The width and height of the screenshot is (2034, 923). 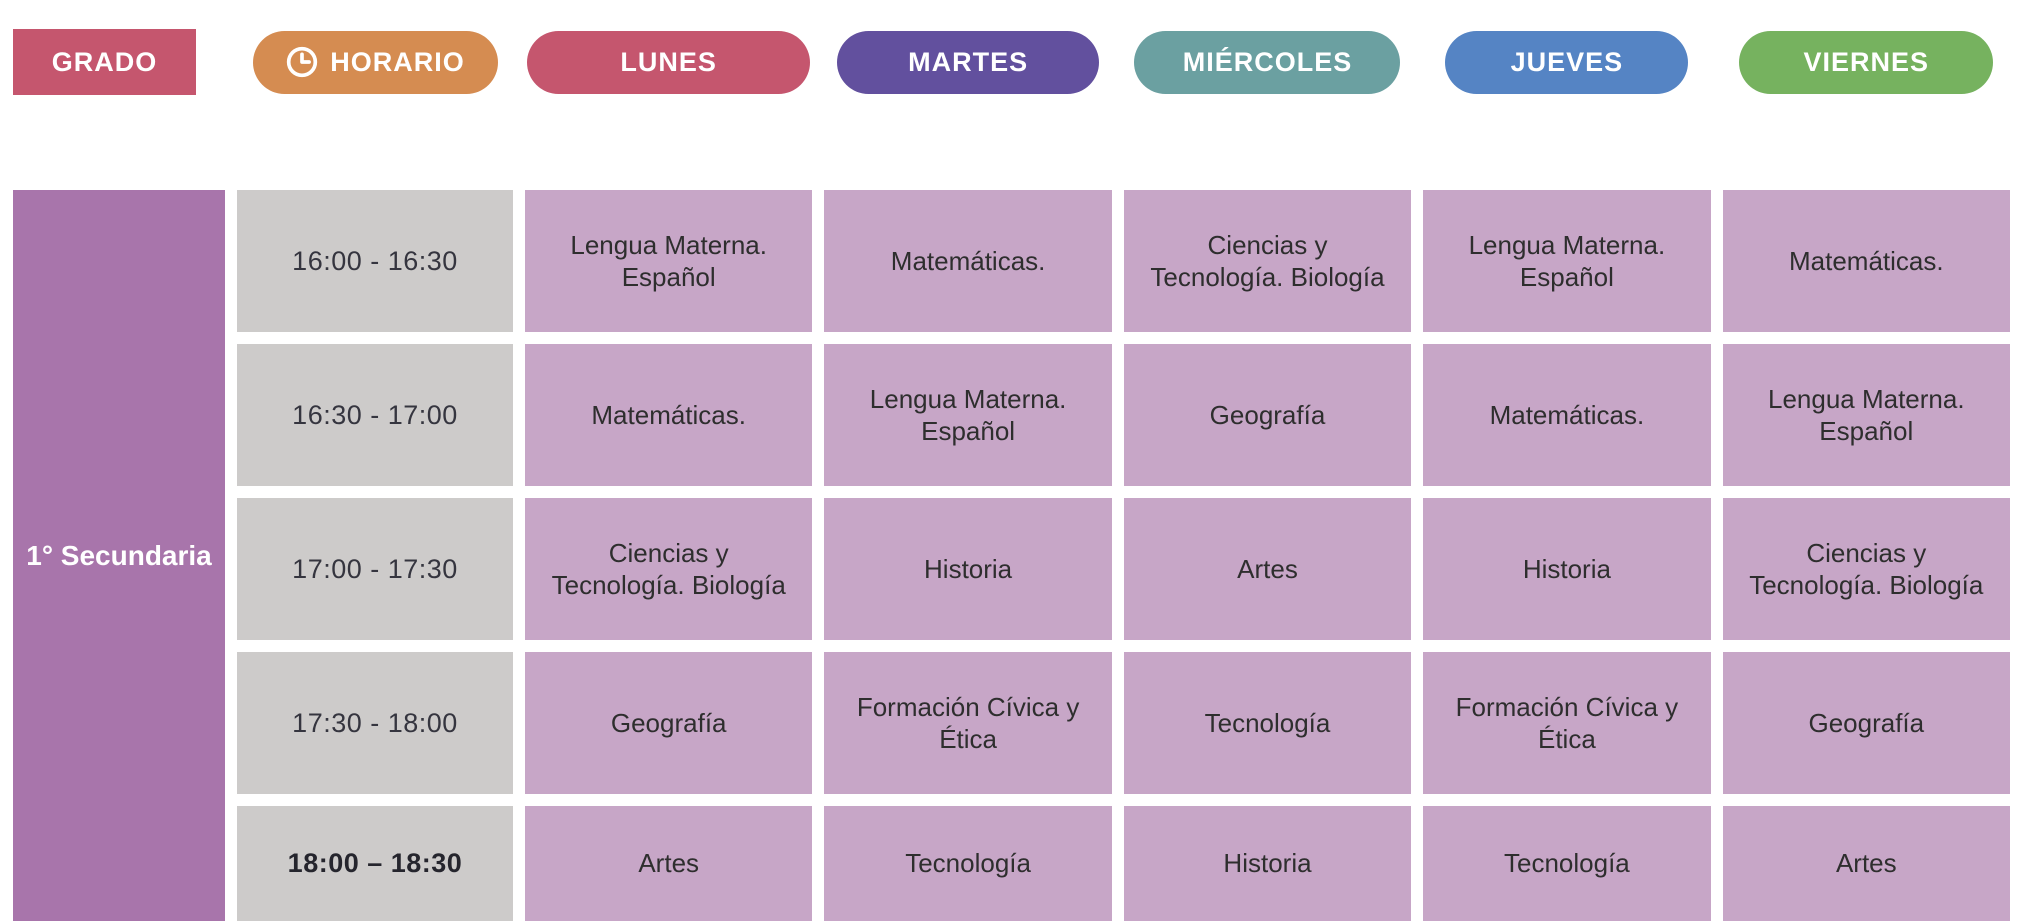 I want to click on header-label-miercoles: MIÉRCOLES, so click(x=1267, y=61).